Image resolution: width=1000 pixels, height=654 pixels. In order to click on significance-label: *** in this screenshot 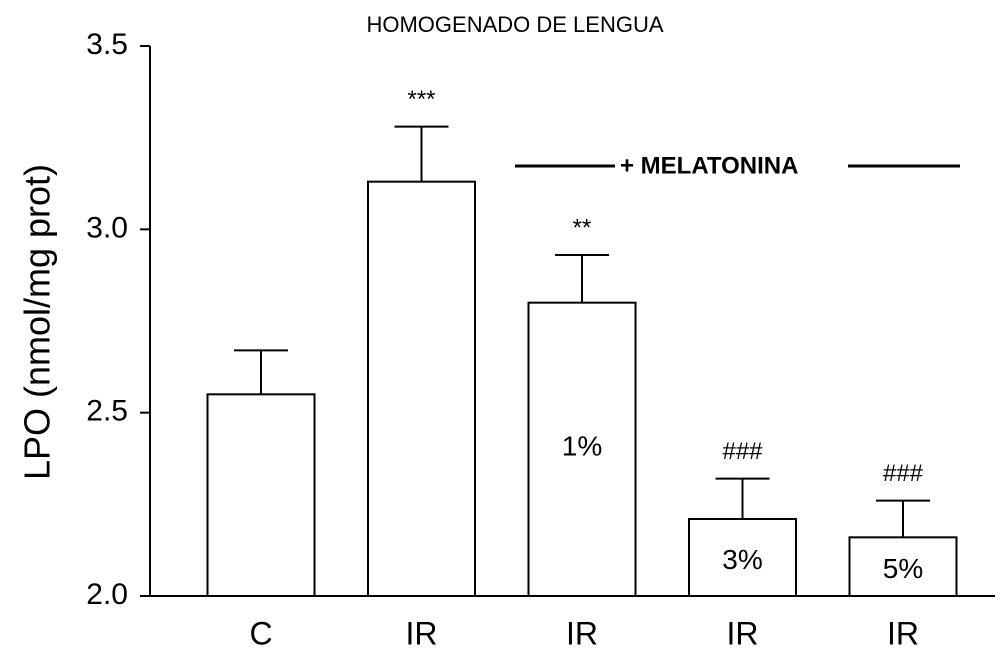, I will do `click(421, 99)`.